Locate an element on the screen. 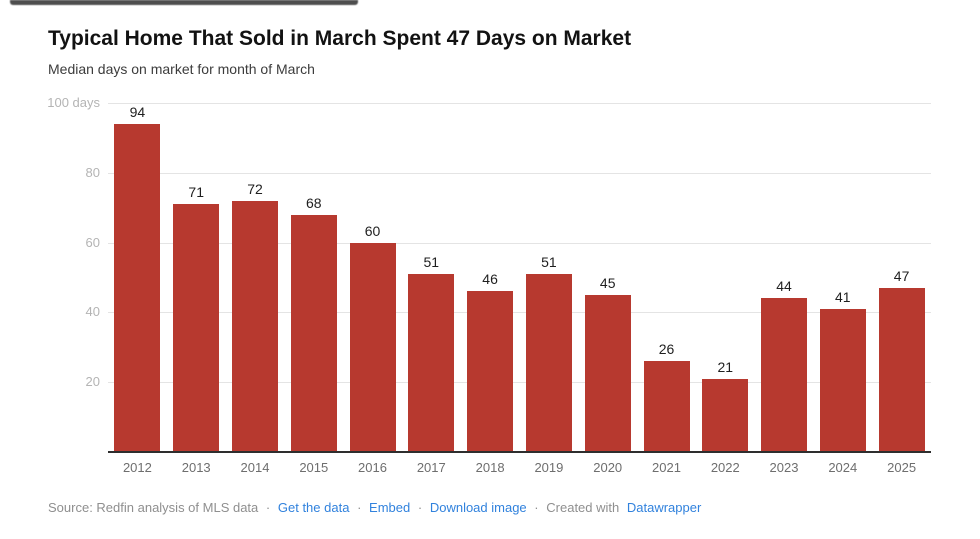 Image resolution: width=980 pixels, height=539 pixels. x-axis-label-2018: 2018 is located at coordinates (490, 467).